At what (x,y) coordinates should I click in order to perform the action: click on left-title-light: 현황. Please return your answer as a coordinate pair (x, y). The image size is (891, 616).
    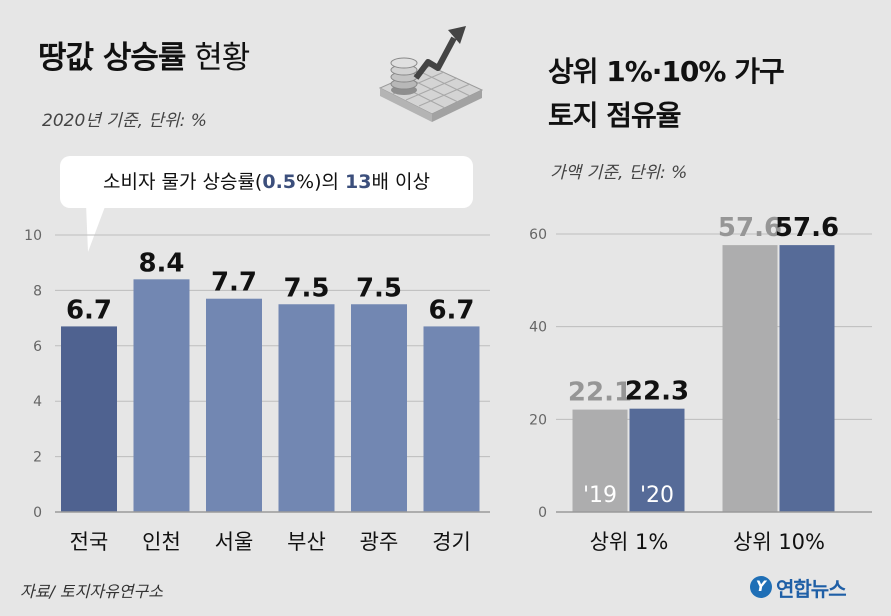
    Looking at the image, I should click on (222, 58).